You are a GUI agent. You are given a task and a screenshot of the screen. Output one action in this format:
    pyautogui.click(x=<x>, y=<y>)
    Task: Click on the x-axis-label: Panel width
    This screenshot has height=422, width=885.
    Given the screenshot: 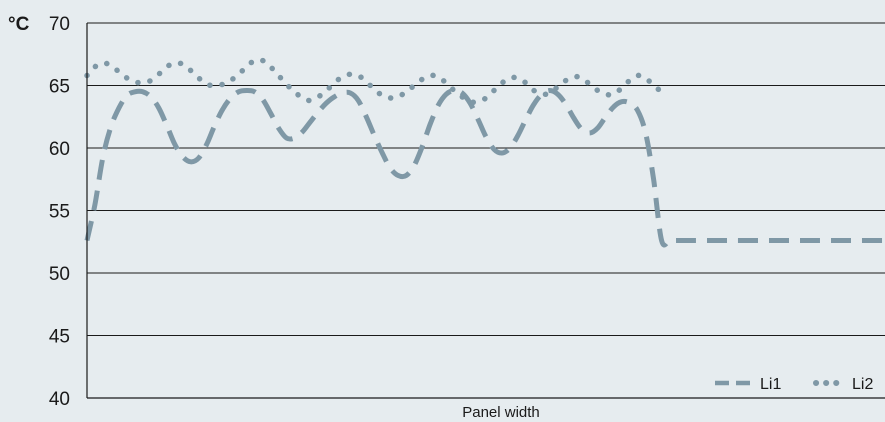 What is the action you would take?
    pyautogui.click(x=501, y=412)
    